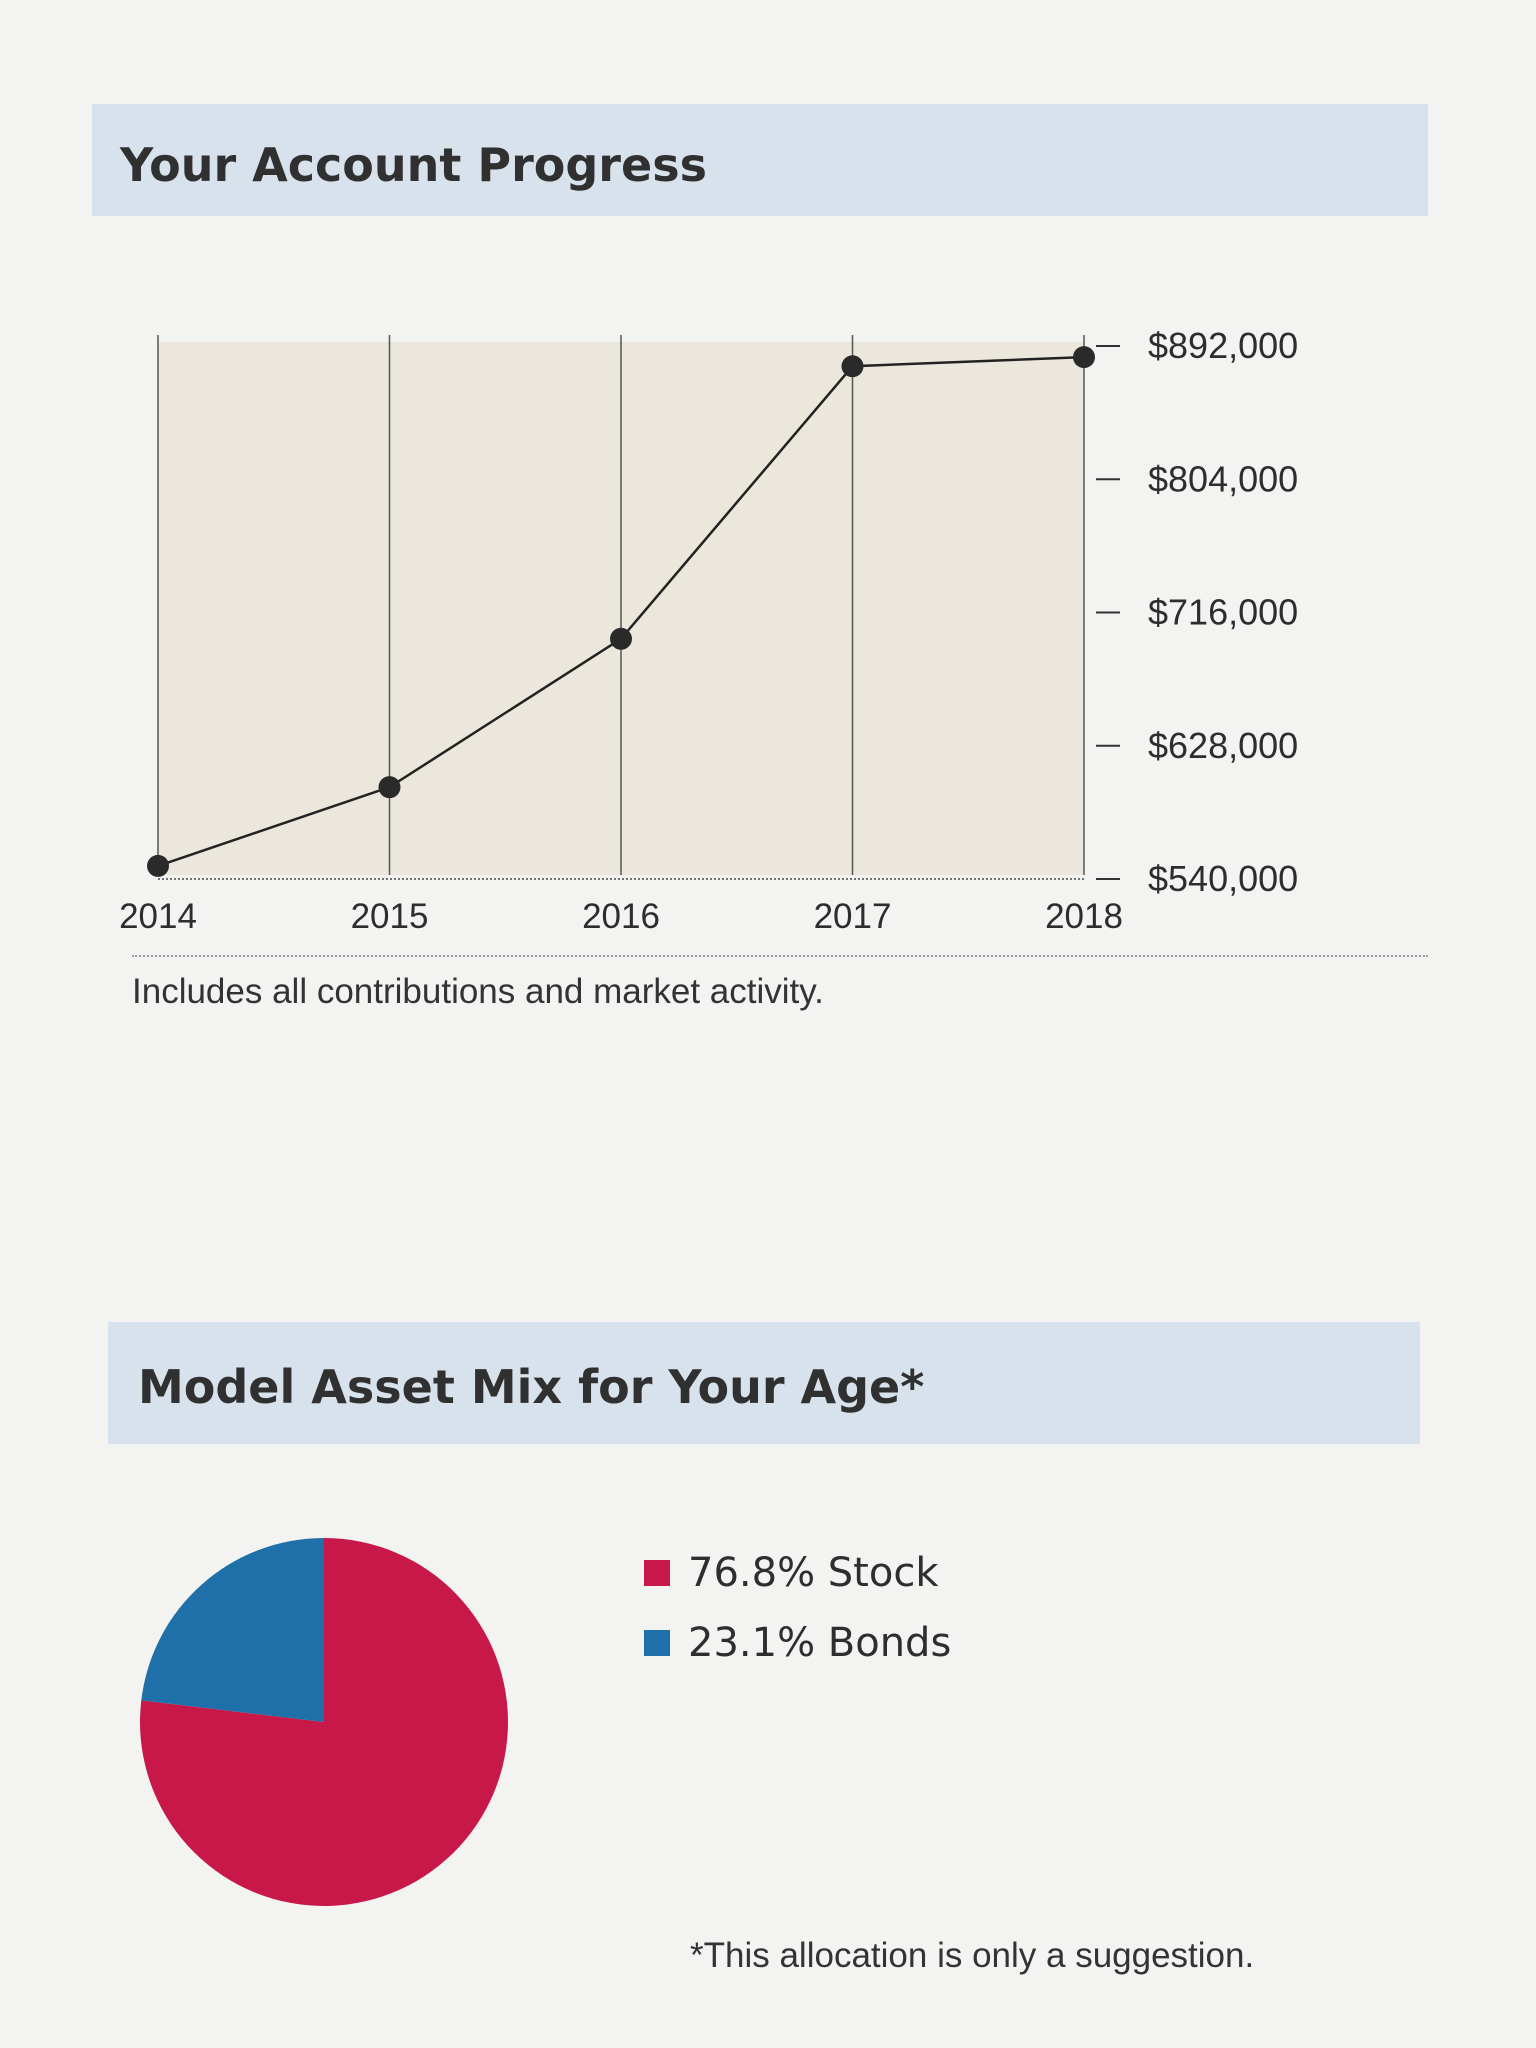  What do you see at coordinates (813, 1573) in the screenshot?
I see `legend-label-stock: 76.8% Stock` at bounding box center [813, 1573].